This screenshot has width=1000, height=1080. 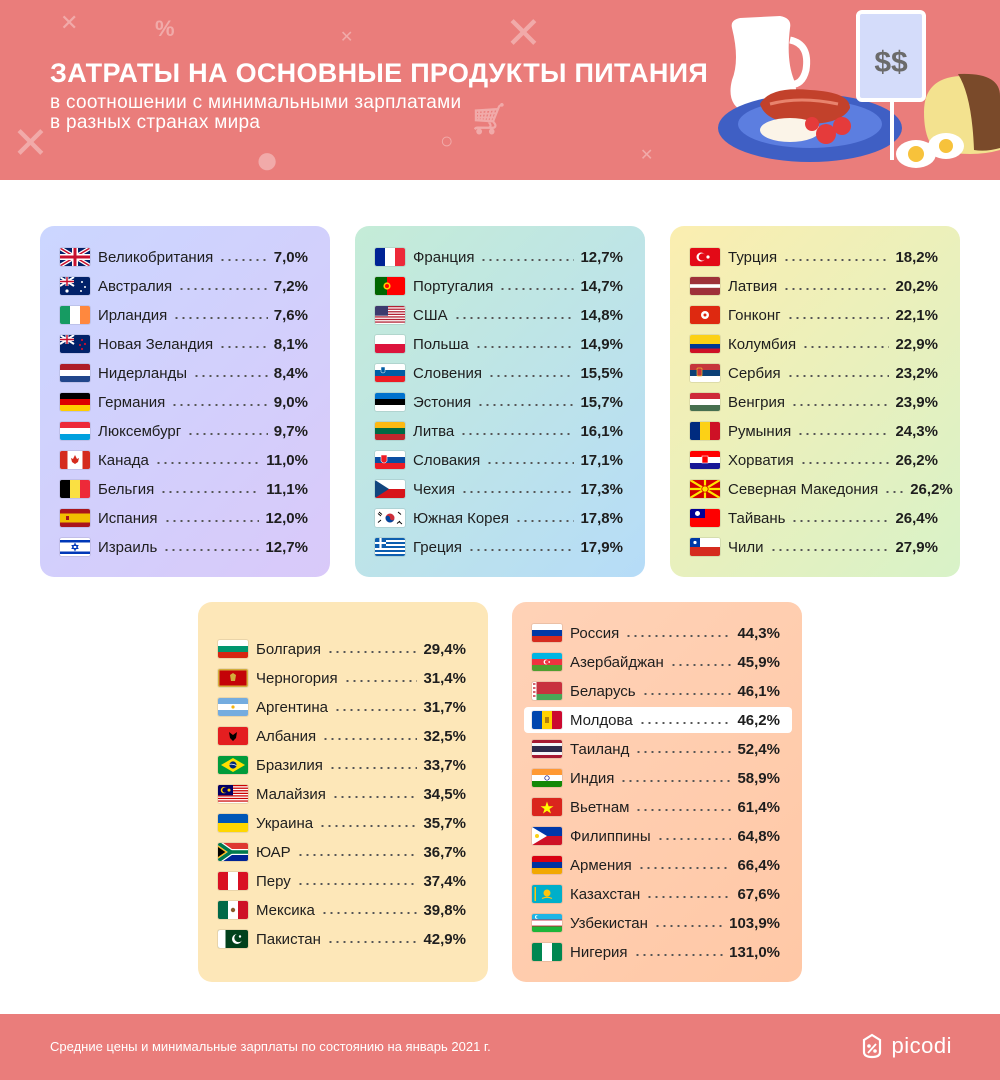 What do you see at coordinates (753, 257) in the screenshot?
I see `country-name: Турция` at bounding box center [753, 257].